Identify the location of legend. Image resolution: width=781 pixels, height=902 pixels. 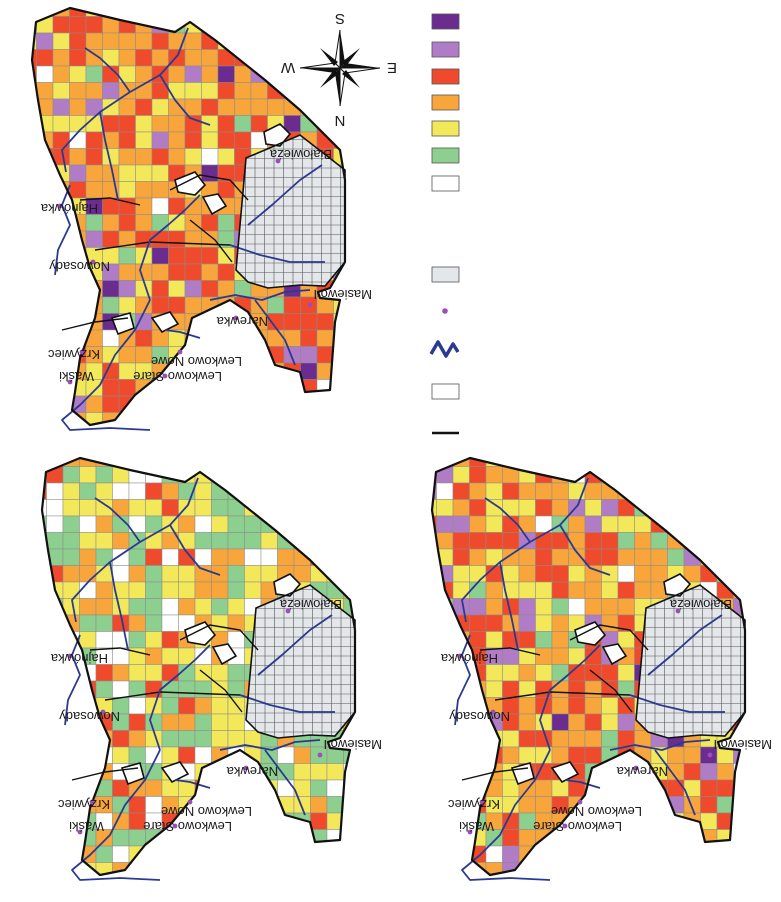
(444, 224).